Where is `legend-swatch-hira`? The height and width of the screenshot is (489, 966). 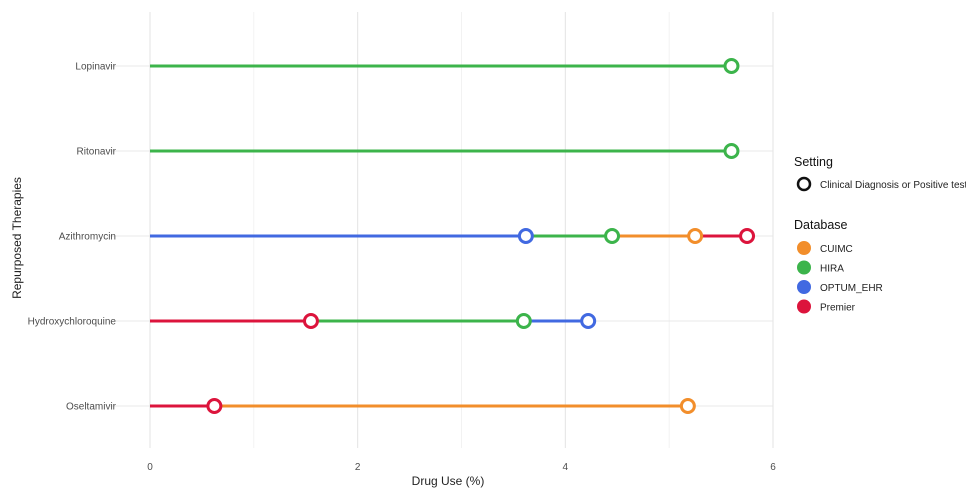
legend-swatch-hira is located at coordinates (804, 267).